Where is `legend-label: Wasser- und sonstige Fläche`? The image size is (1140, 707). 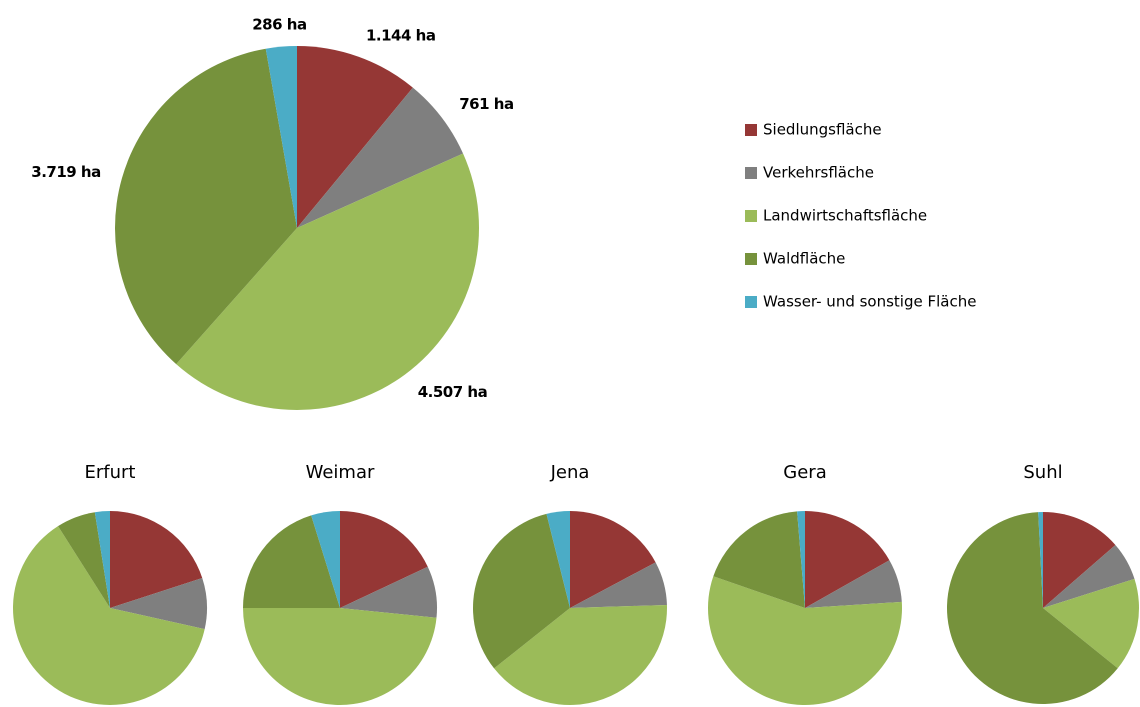 legend-label: Wasser- und sonstige Fläche is located at coordinates (869, 302).